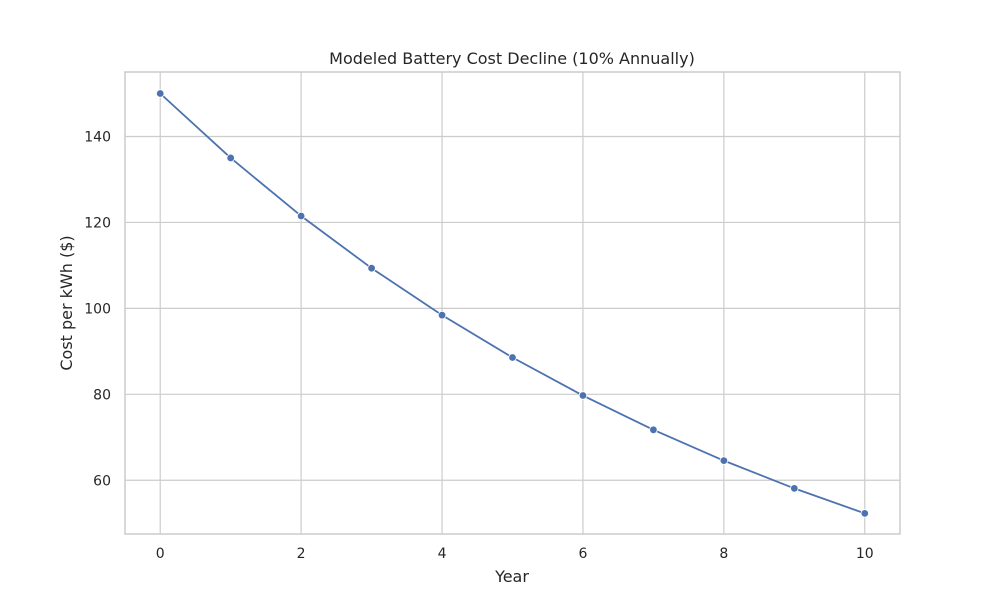  What do you see at coordinates (97, 223) in the screenshot?
I see `y-tick-label: 120` at bounding box center [97, 223].